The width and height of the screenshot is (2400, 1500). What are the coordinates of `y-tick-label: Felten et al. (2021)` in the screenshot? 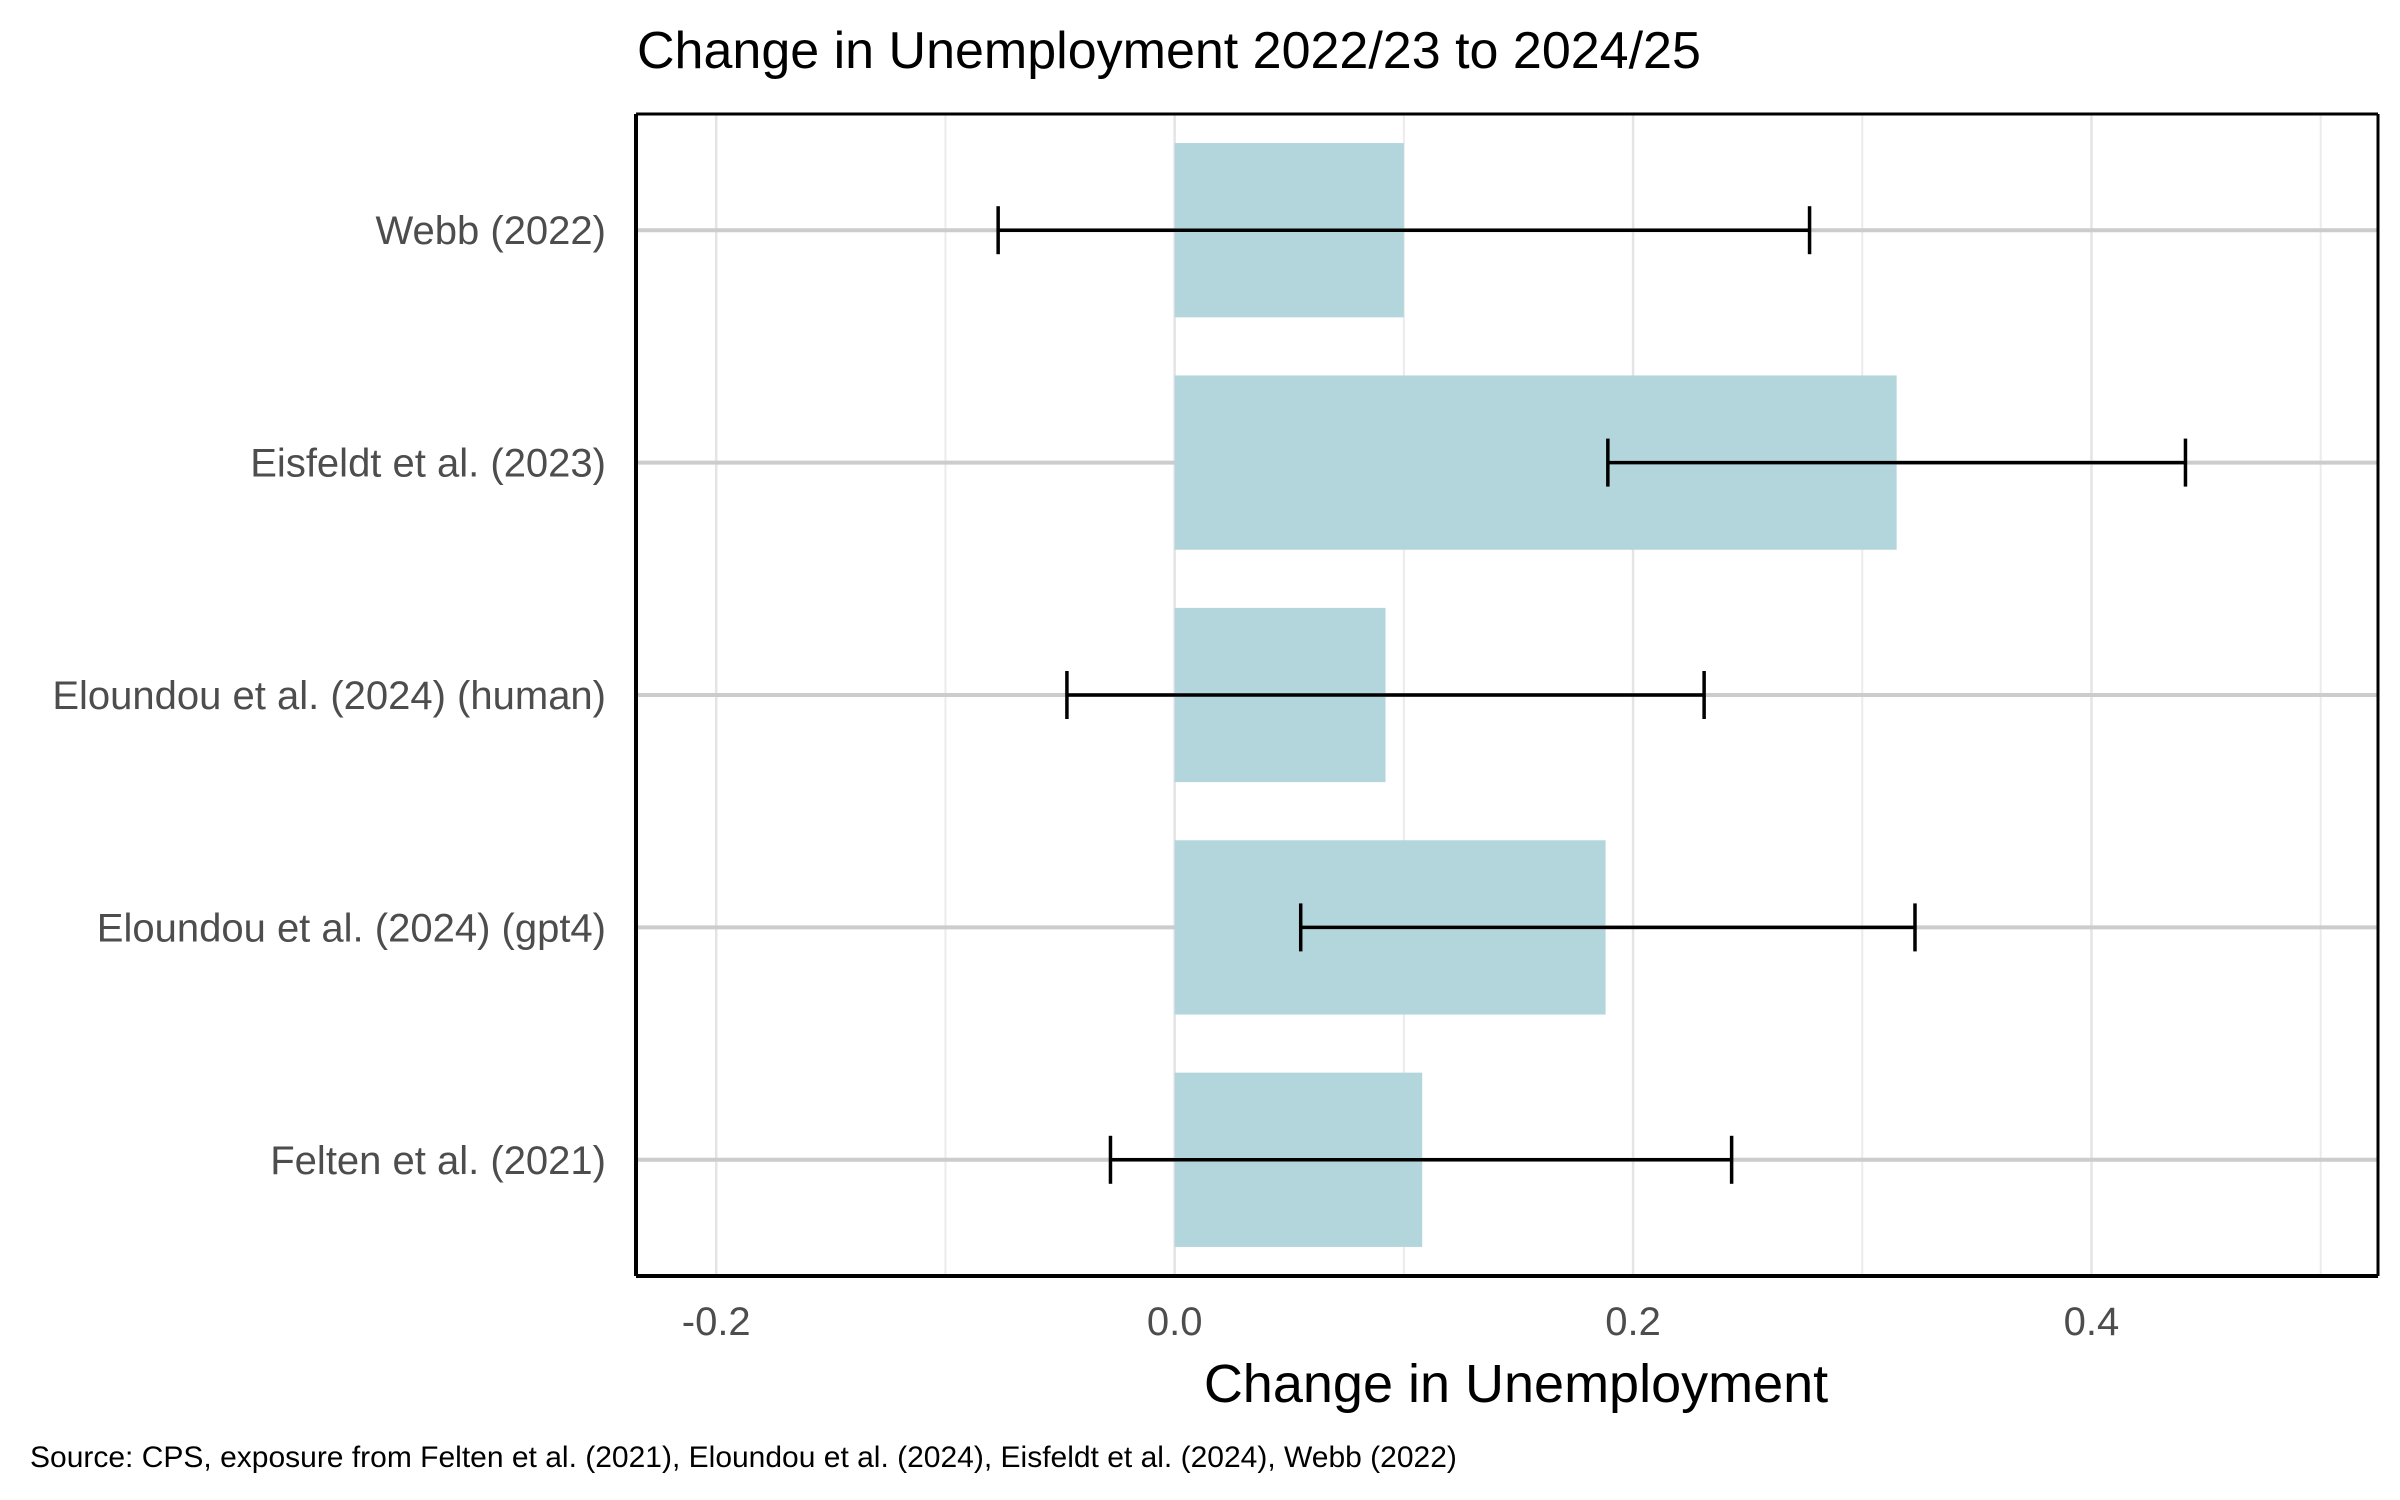 It's located at (438, 1161).